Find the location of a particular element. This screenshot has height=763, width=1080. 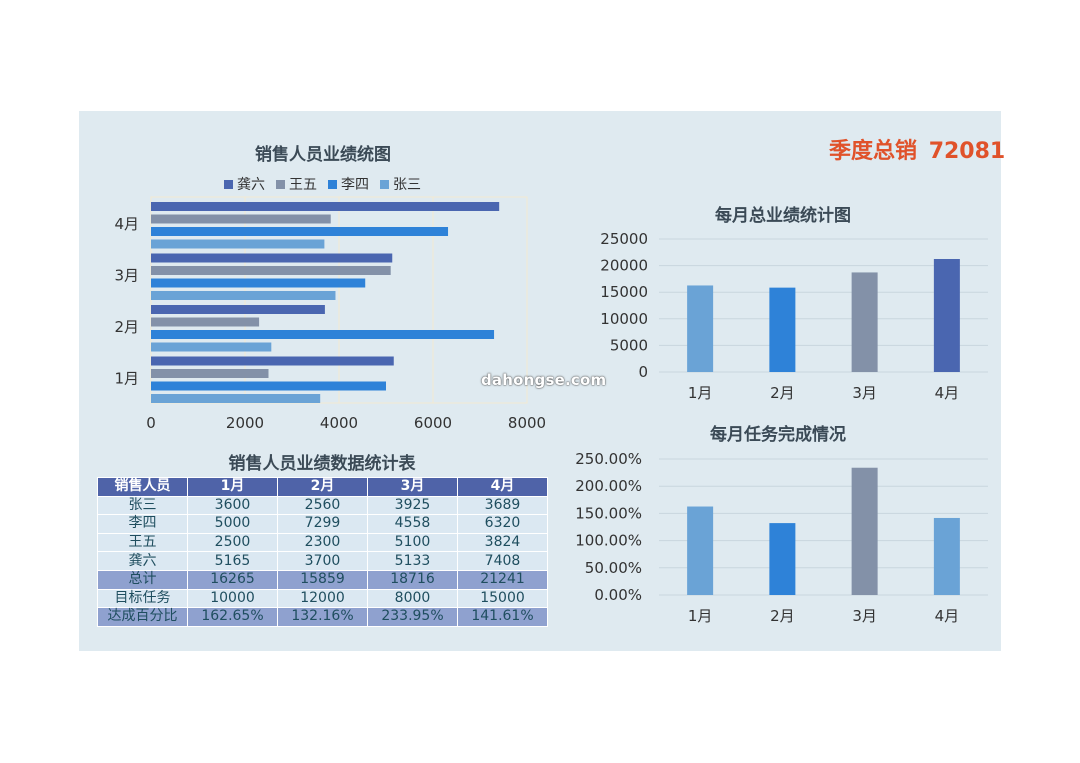

table-row: 王五 2500 2300 5100 3824 is located at coordinates (322, 542).